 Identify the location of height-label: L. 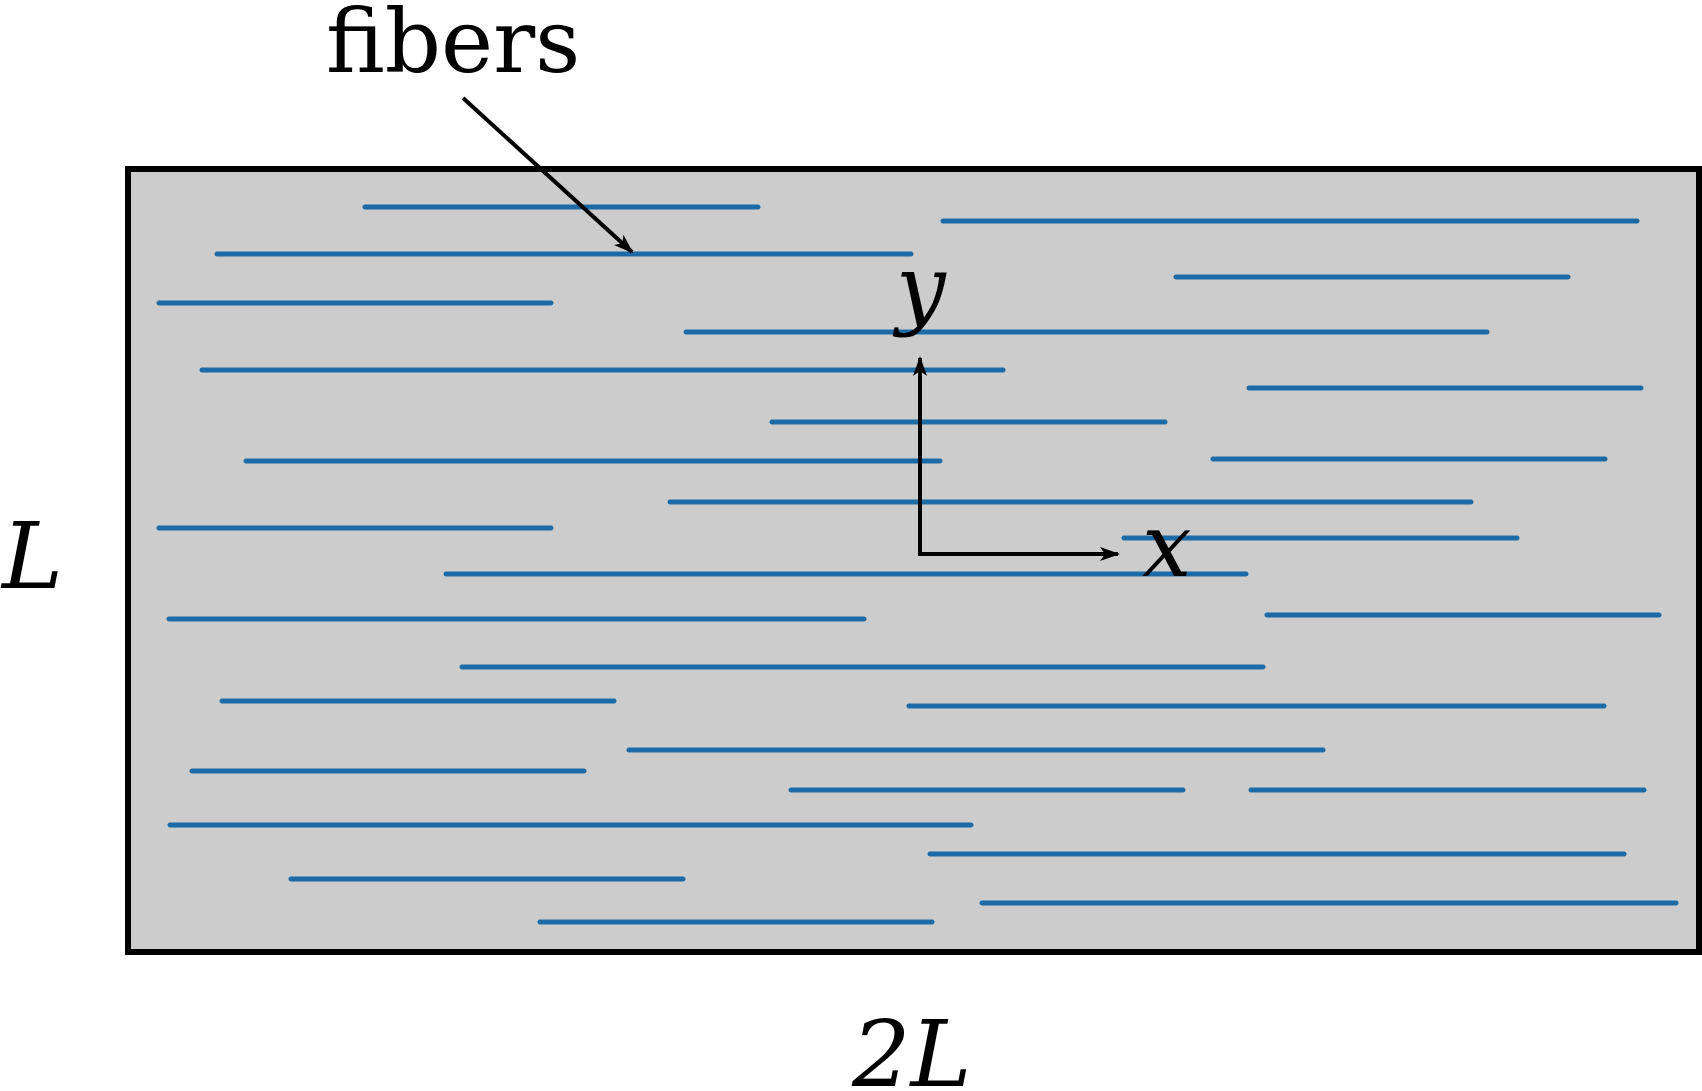
(31, 556).